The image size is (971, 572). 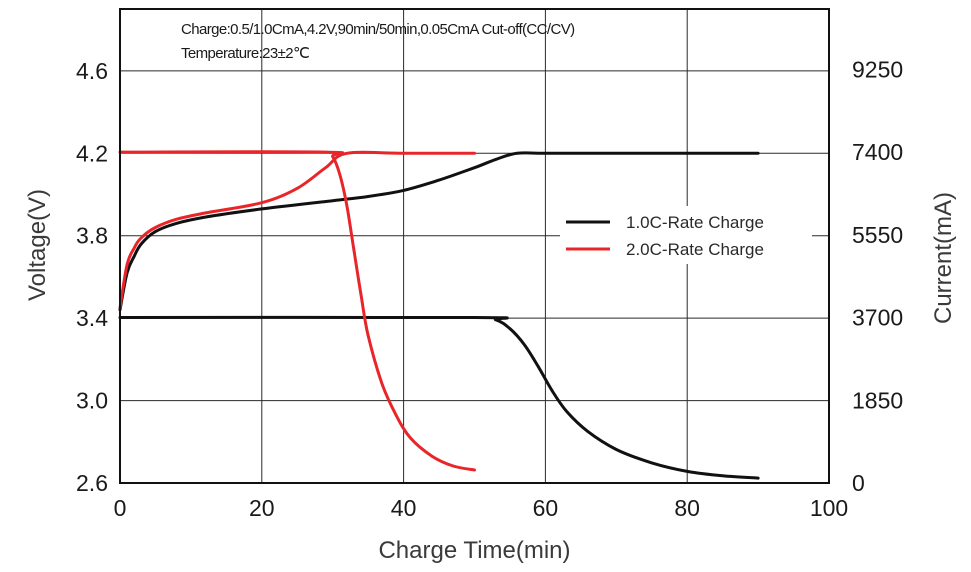 I want to click on y-left-tick-label: 4.6, so click(x=92, y=71).